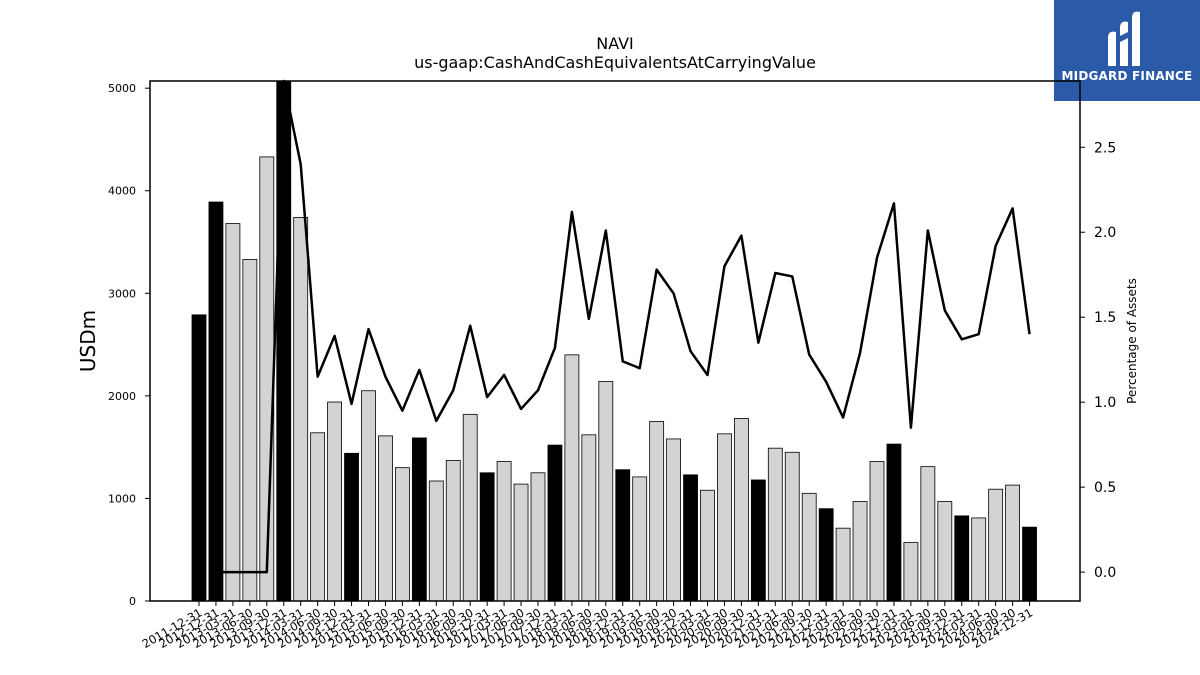 The width and height of the screenshot is (1200, 675). Describe the element at coordinates (122, 293) in the screenshot. I see `y-tick-label: 3000` at that location.